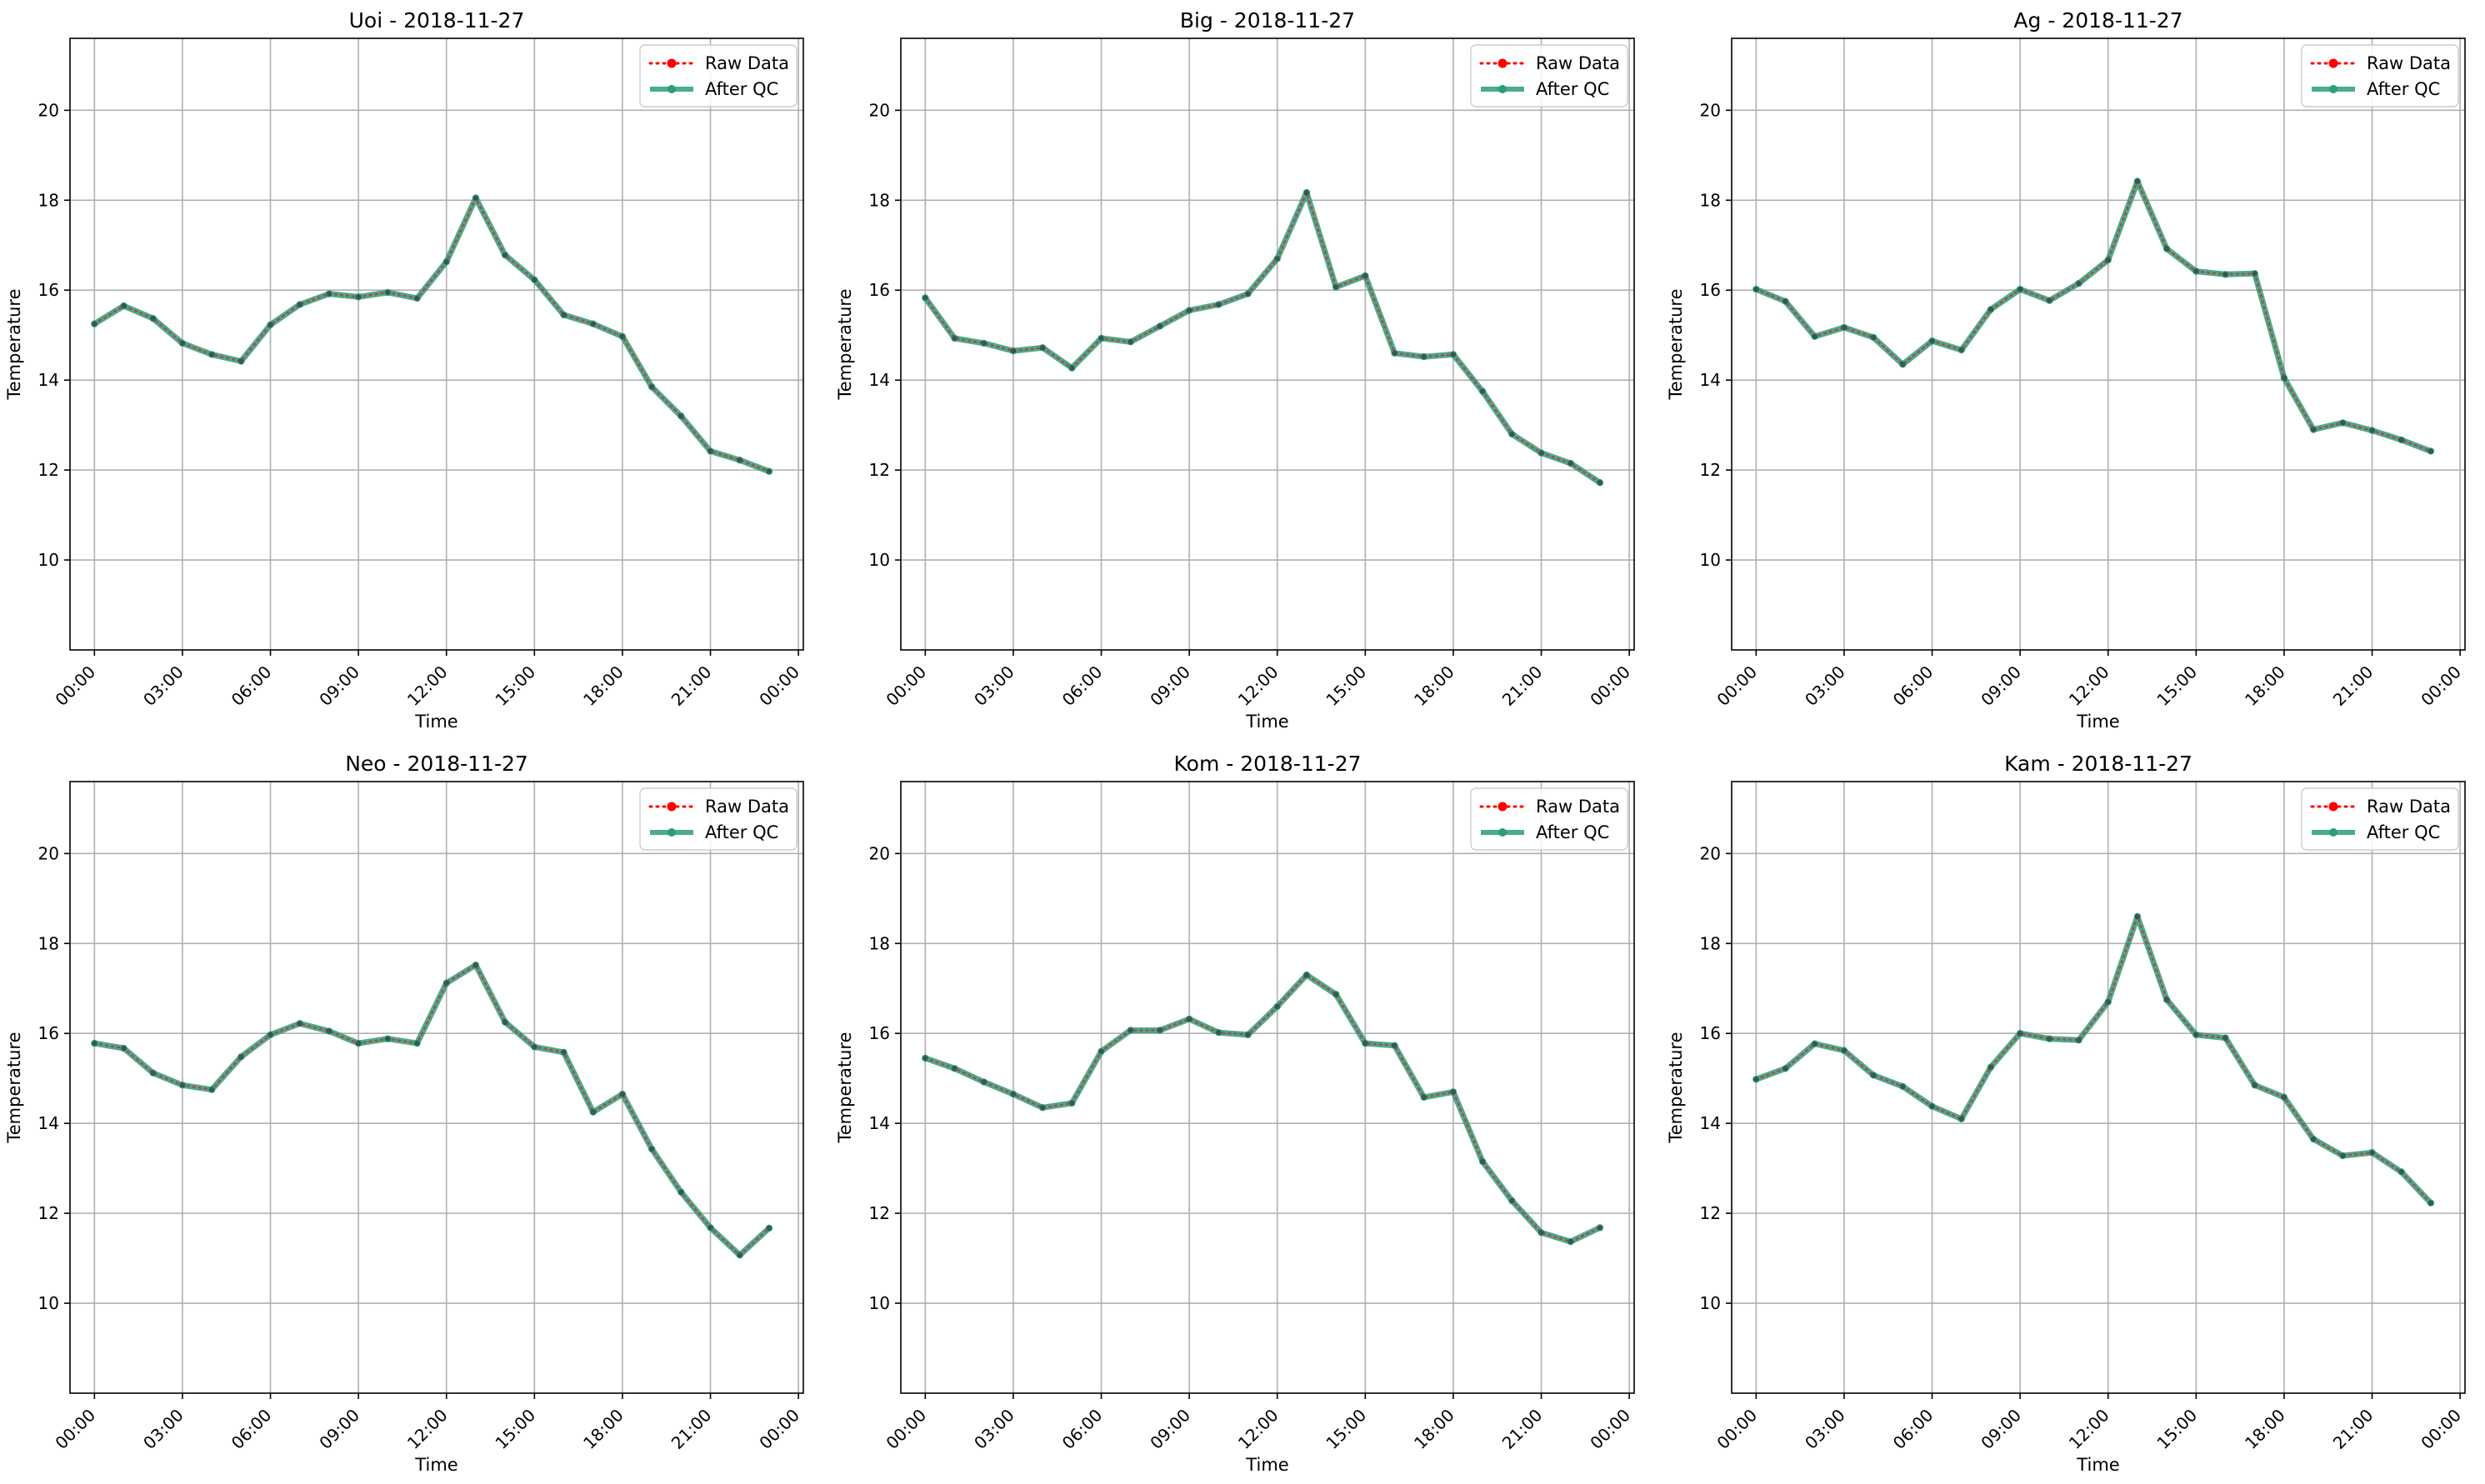 This screenshot has height=1484, width=2485. I want to click on y-tick-label: 16, so click(879, 1033).